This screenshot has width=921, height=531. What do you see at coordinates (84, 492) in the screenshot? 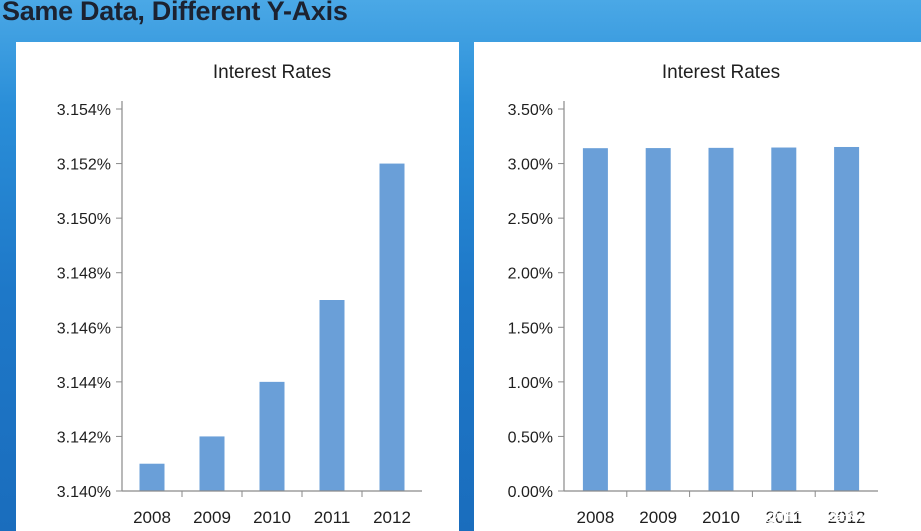
I see `y-tick-label: 3.140%` at bounding box center [84, 492].